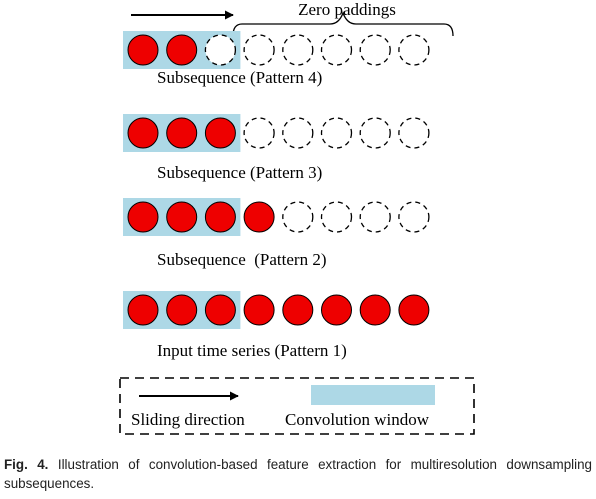  Describe the element at coordinates (252, 350) in the screenshot. I see `row-label: Input time series (Pattern 1)` at that location.